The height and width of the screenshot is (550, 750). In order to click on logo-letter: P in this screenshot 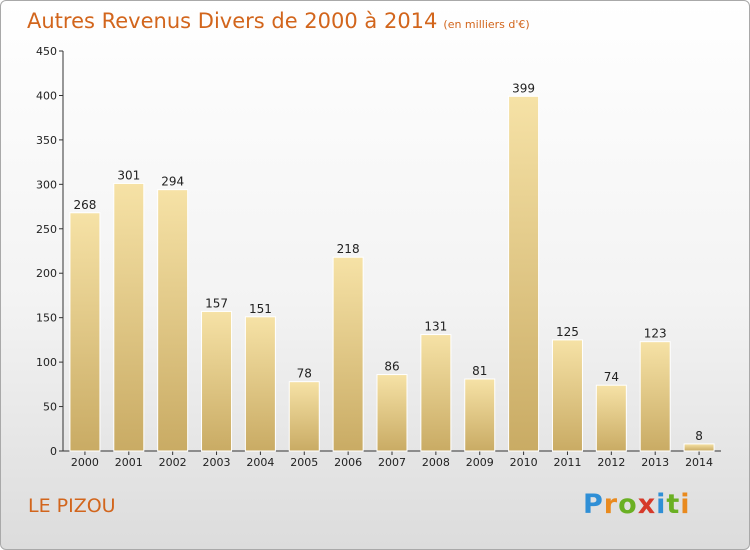, I will do `click(593, 504)`.